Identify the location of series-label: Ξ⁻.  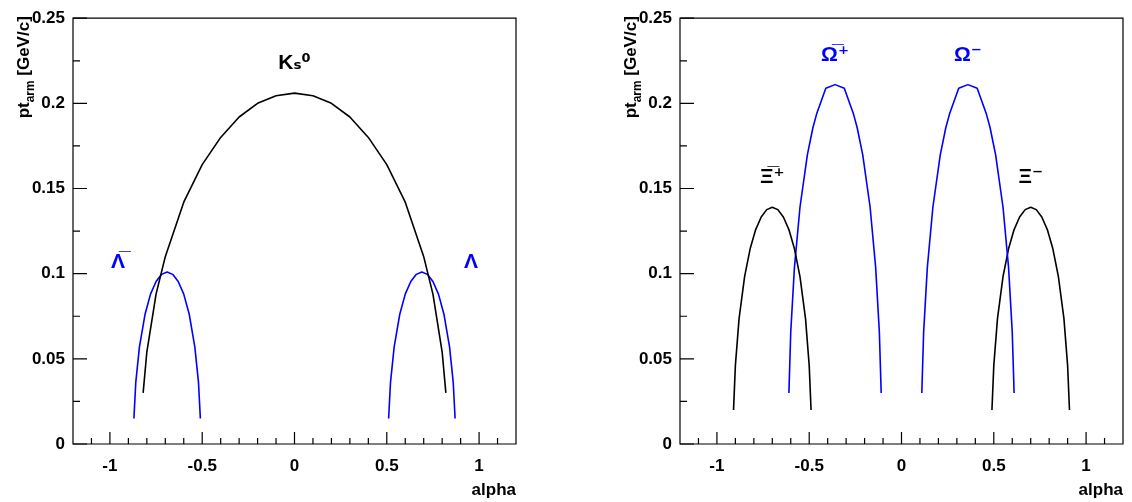
(1031, 176).